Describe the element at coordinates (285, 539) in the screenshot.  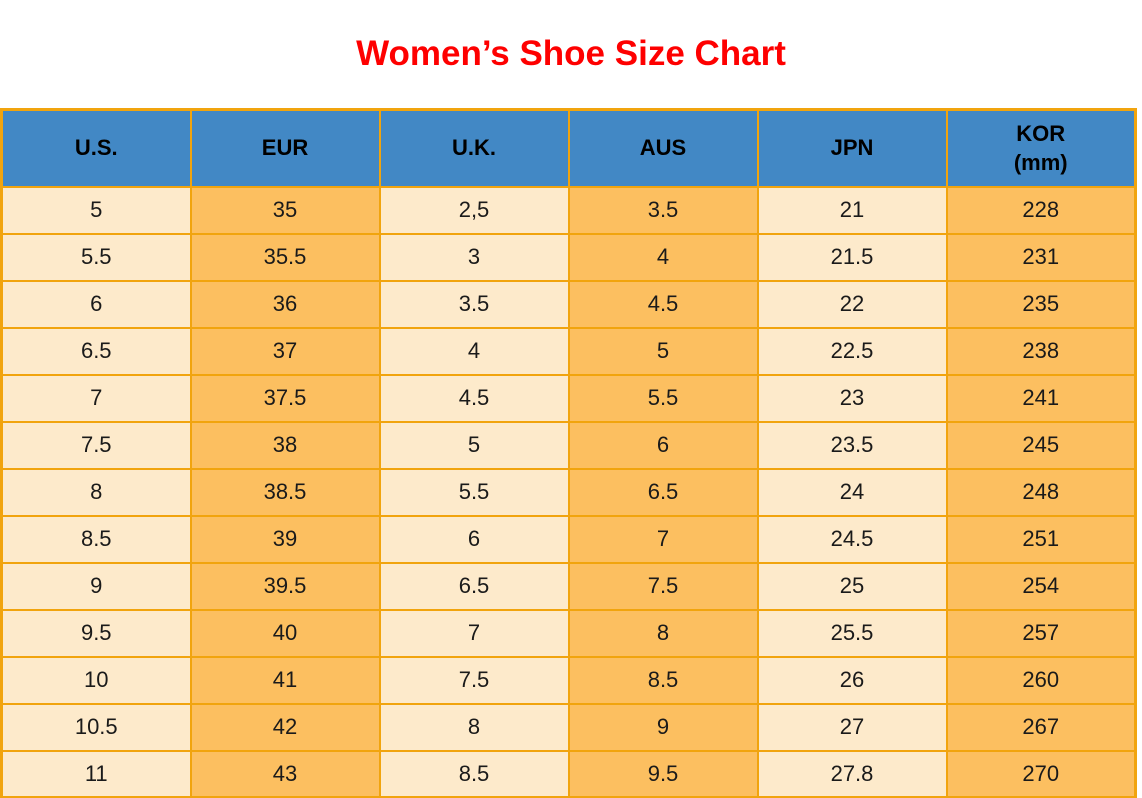
I see `table-cell: 39` at that location.